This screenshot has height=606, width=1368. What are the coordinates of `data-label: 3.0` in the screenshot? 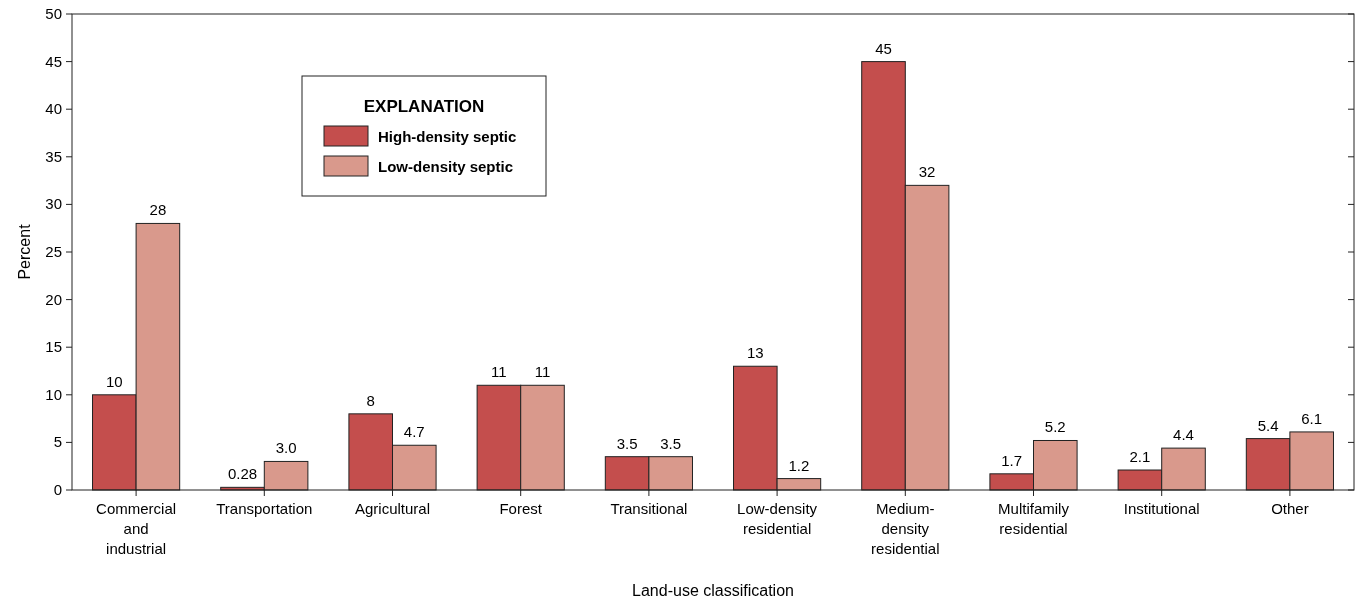 It's located at (286, 448).